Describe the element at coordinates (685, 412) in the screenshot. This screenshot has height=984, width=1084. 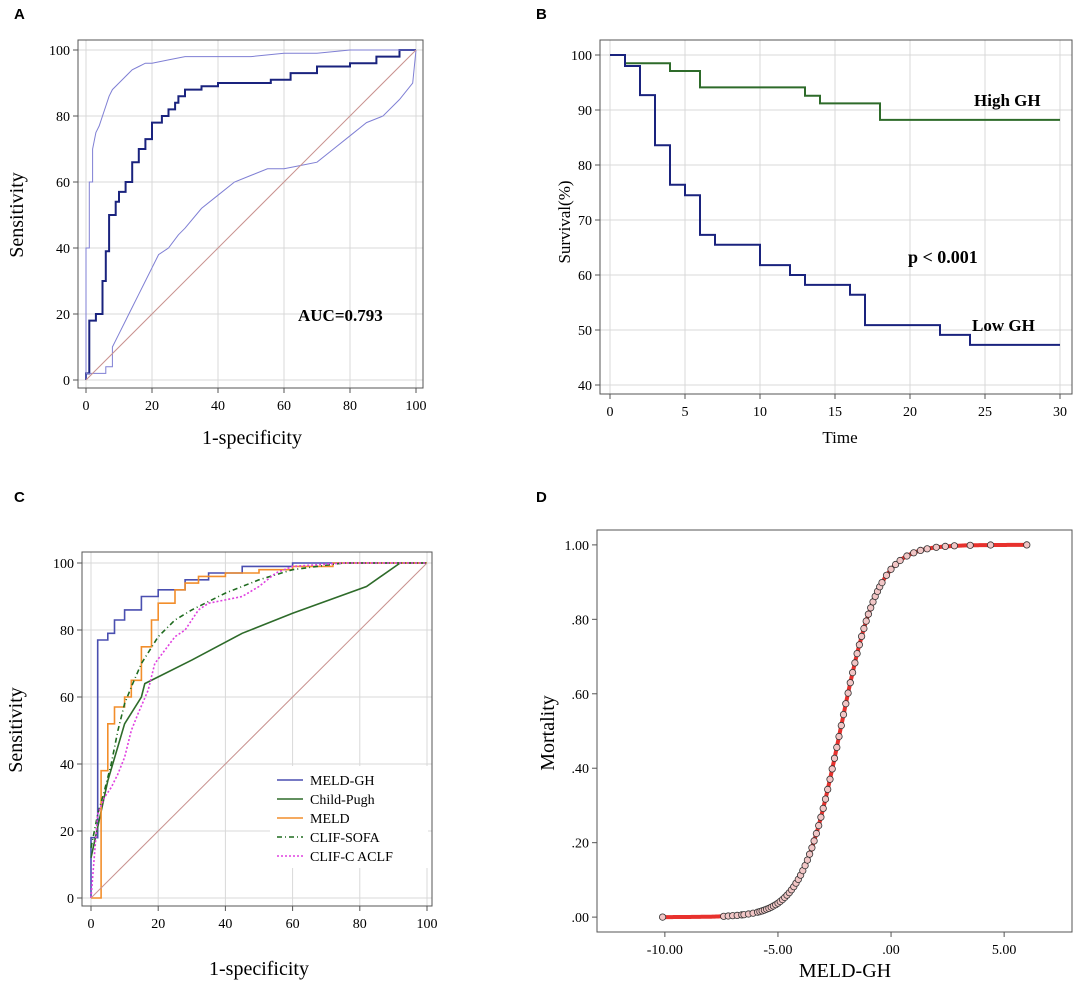
I see `panel-b-x-tick-label: 5` at that location.